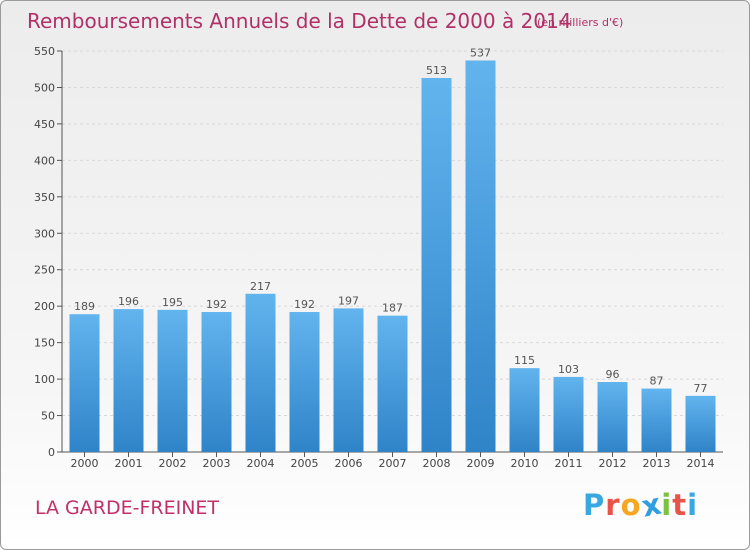  I want to click on bar-2001, so click(128, 380).